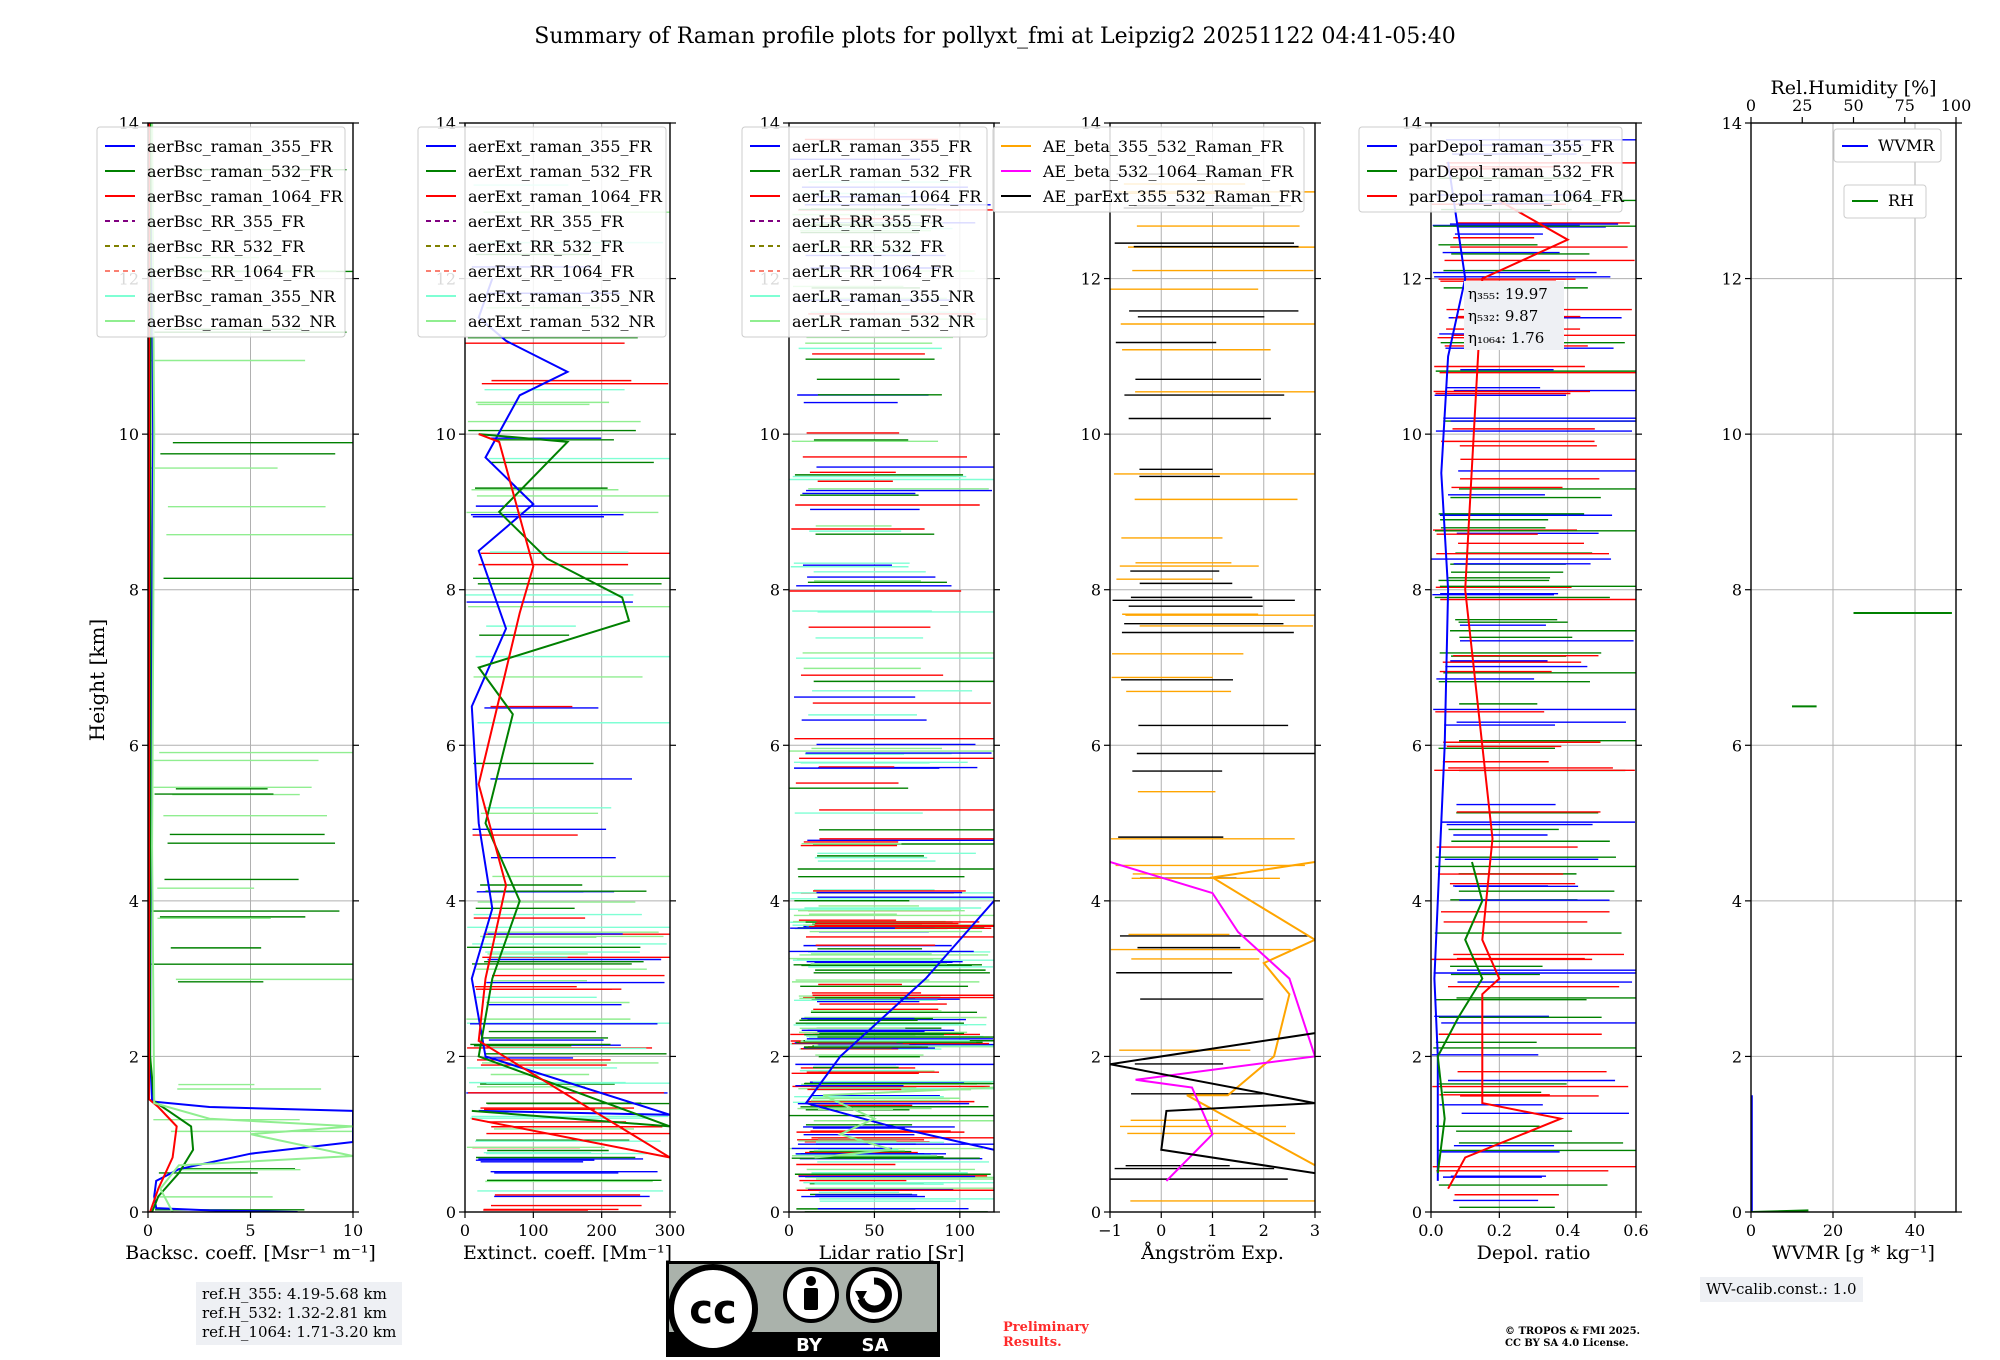 The image size is (2000, 1360). Describe the element at coordinates (1250, 1014) in the screenshot. I see `series-AE_beta_355_532_Raman_FR` at that location.